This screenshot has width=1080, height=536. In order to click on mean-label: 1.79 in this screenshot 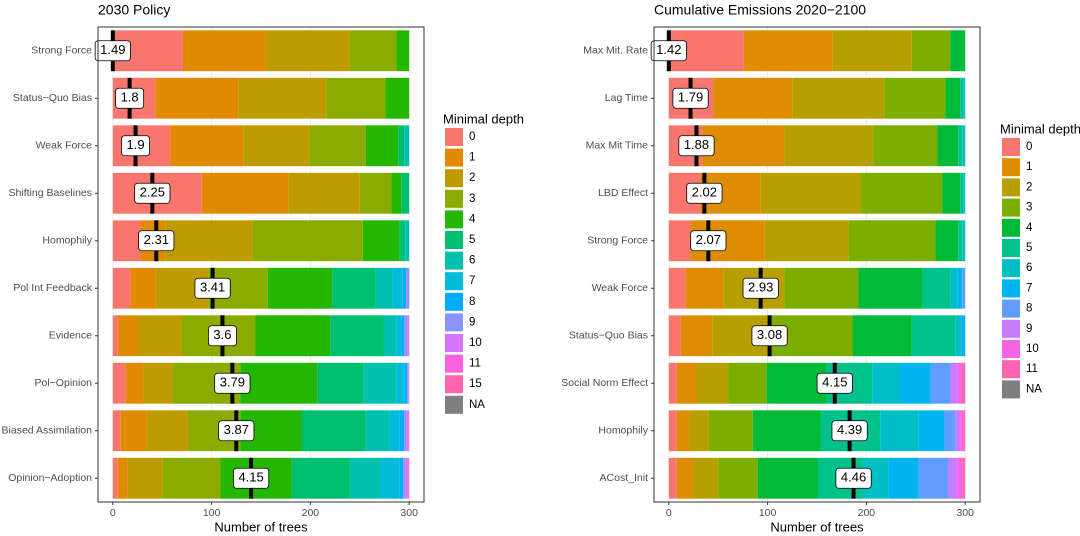, I will do `click(690, 98)`.